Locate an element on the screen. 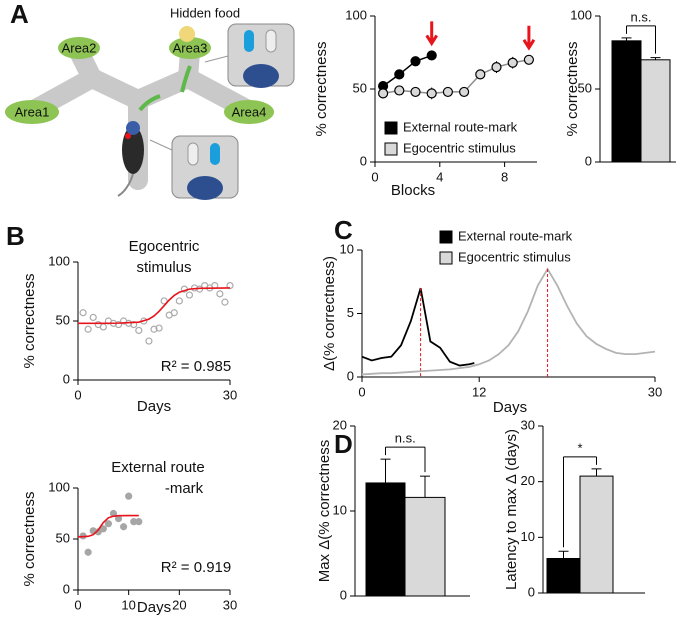 This screenshot has width=685, height=619. annotation: R² = 0.985 is located at coordinates (196, 366).